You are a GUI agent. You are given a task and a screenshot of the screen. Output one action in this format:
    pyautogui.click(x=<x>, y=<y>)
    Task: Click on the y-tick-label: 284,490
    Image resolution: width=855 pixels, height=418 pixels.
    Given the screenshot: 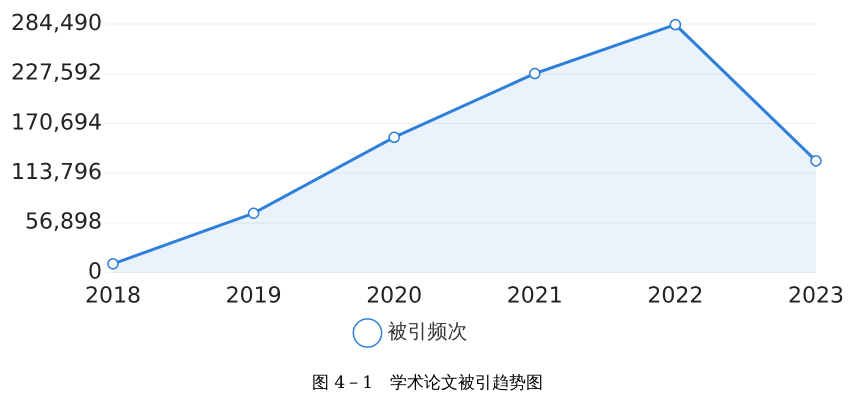 What is the action you would take?
    pyautogui.click(x=56, y=23)
    